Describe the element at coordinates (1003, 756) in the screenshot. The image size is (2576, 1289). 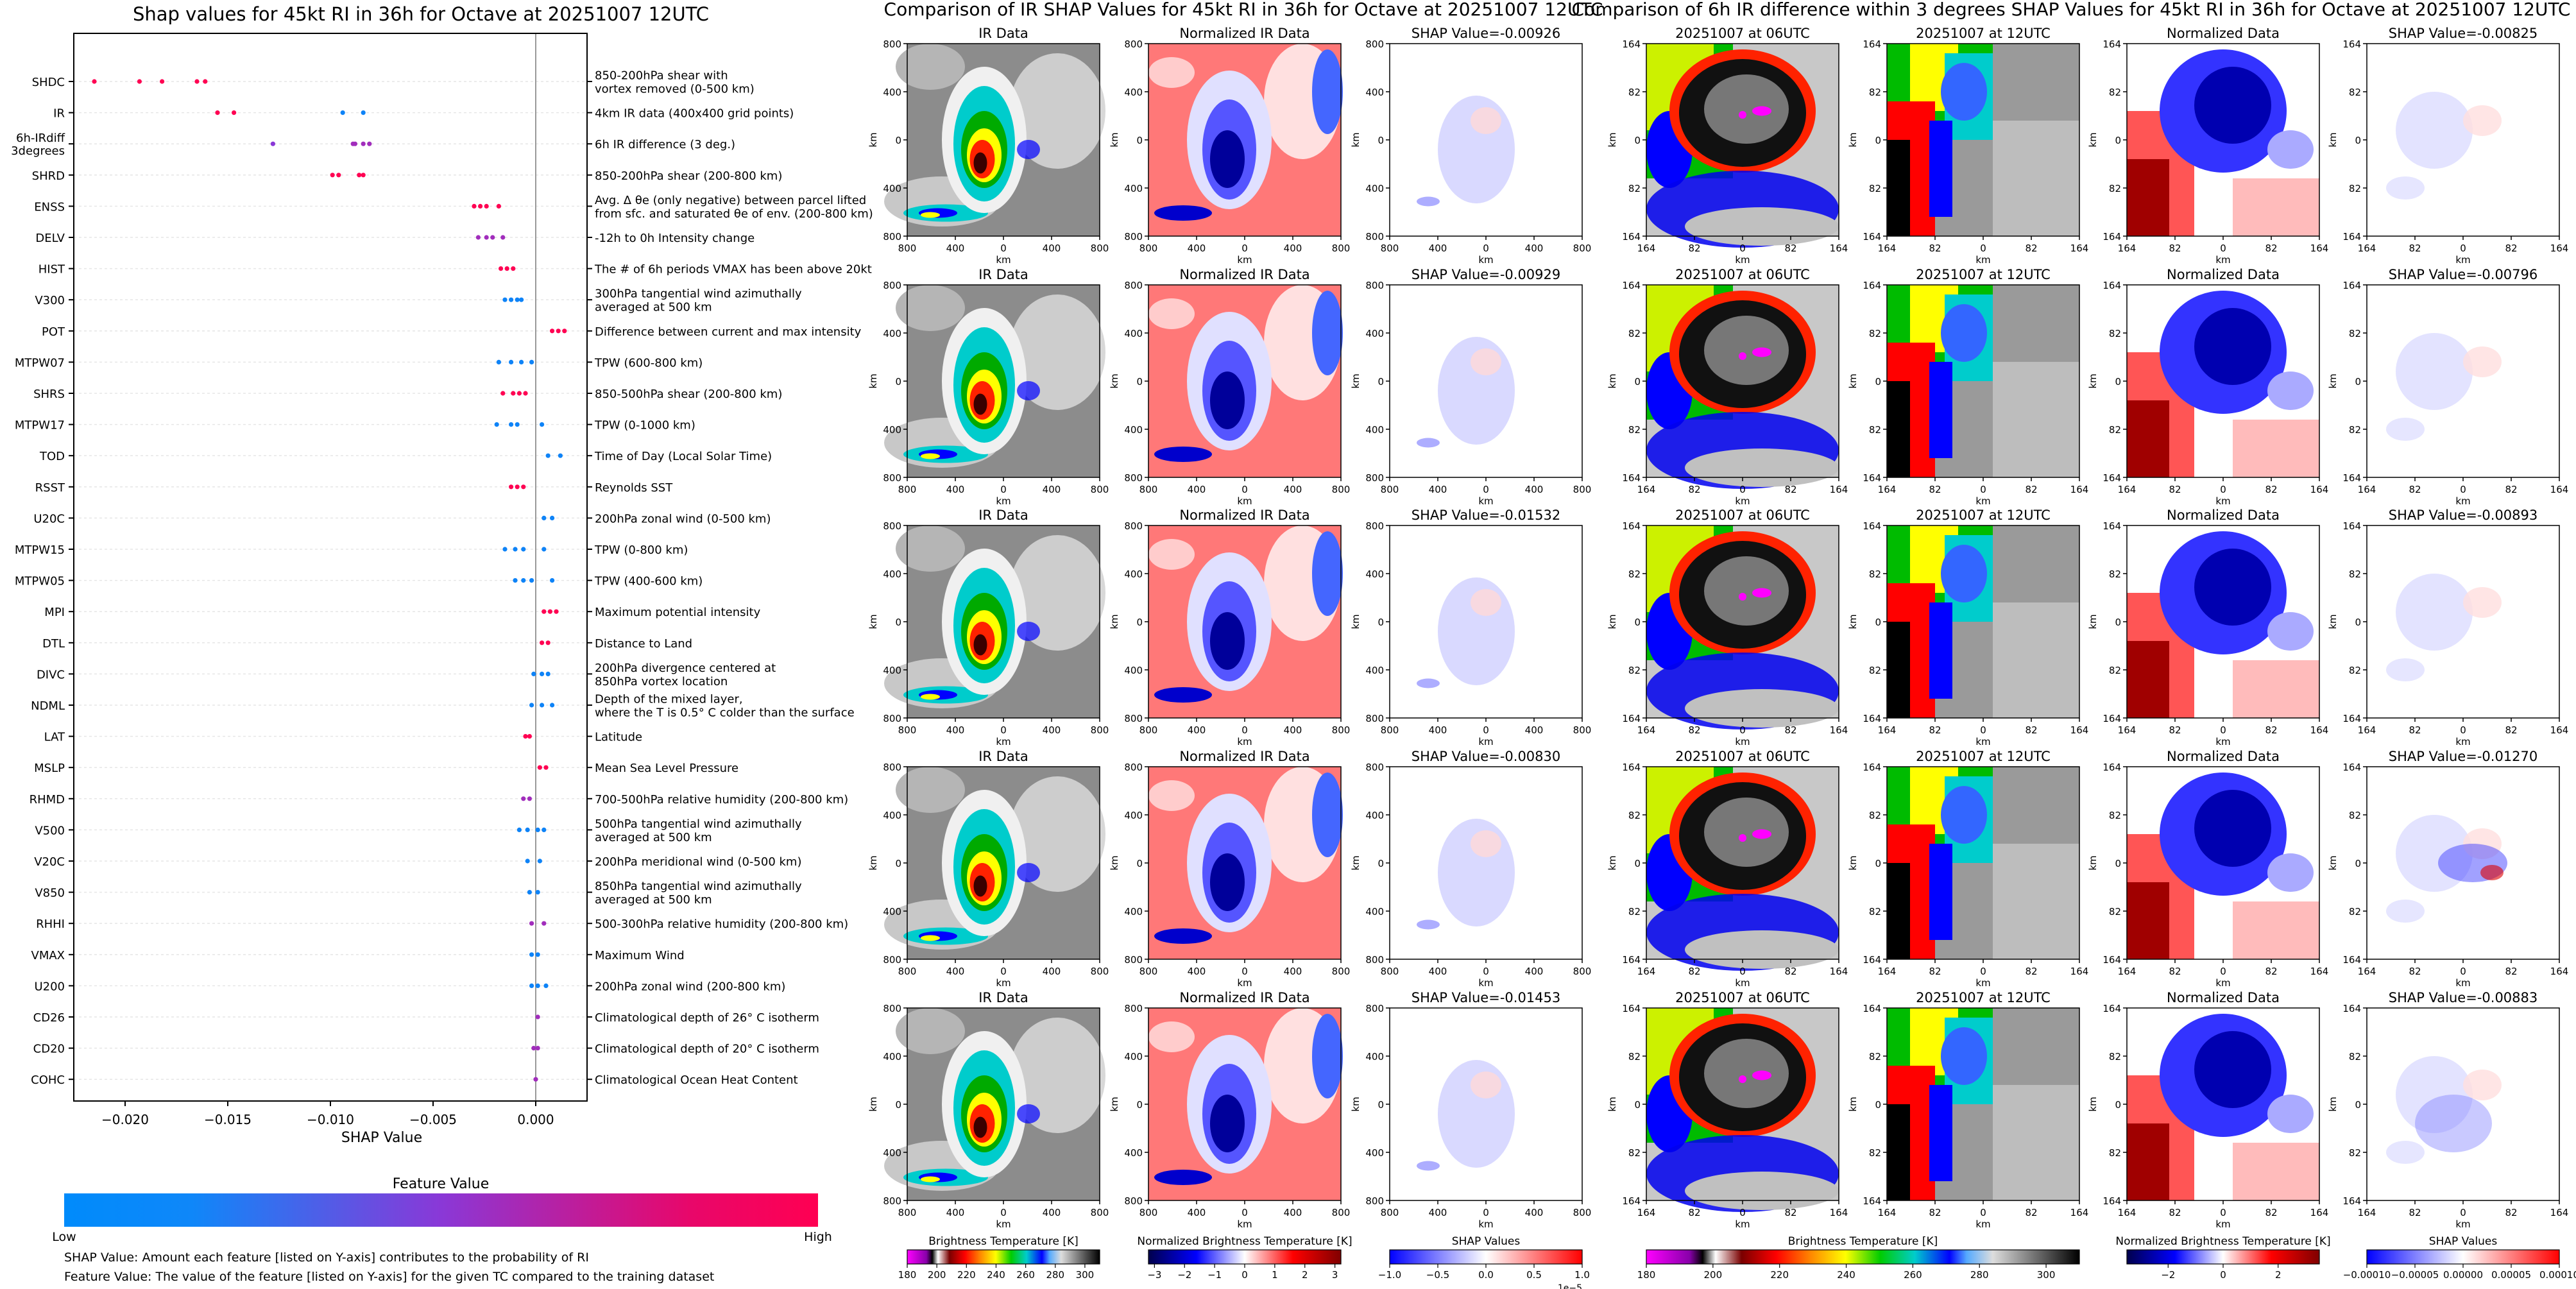
I see `panel-title: IR Data` at that location.